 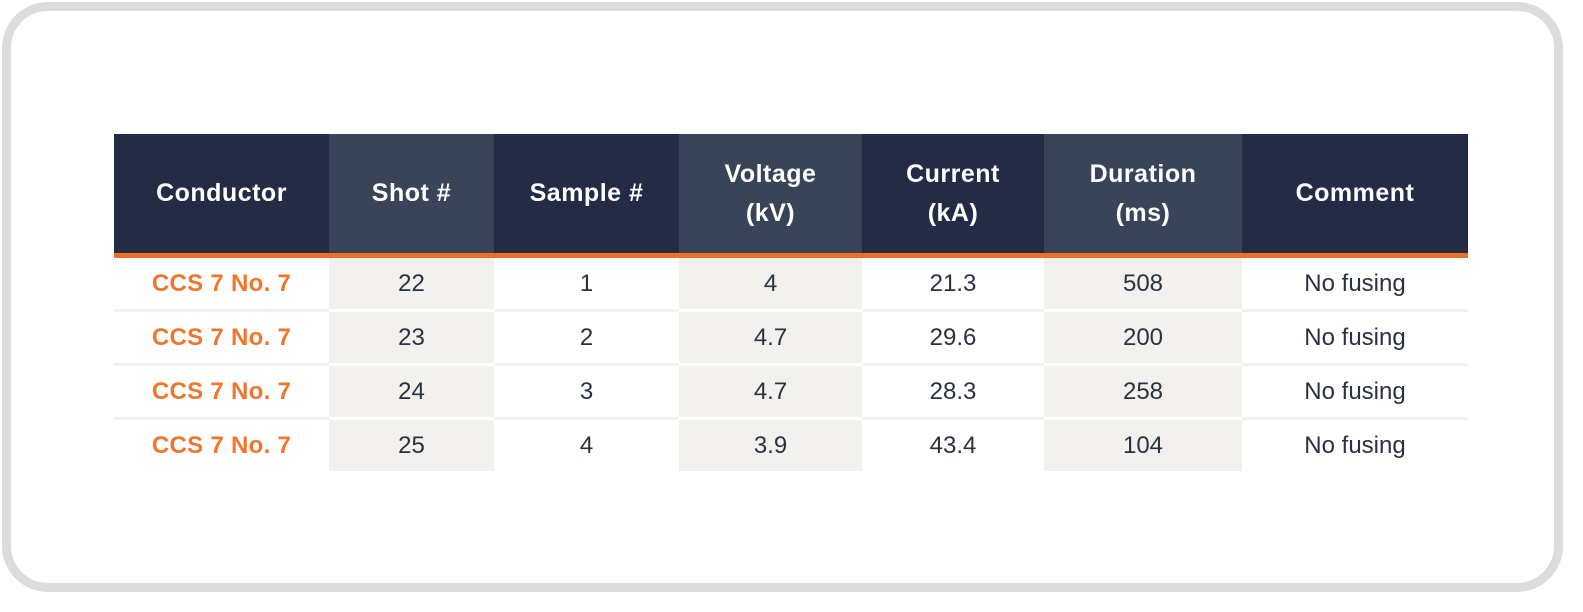 I want to click on data-cell: 200, so click(x=1143, y=338).